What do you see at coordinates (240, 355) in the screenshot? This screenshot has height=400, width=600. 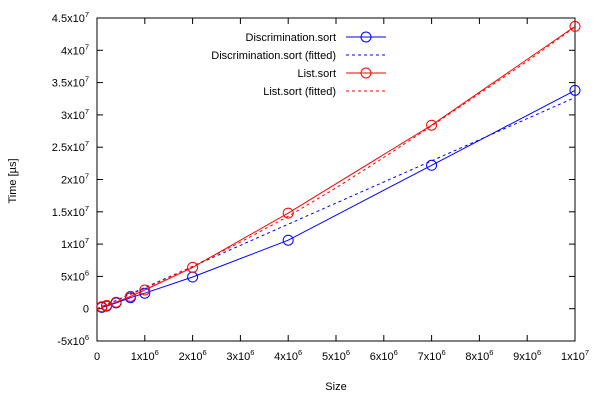 I see `x-tick-label: 3x10⁶` at bounding box center [240, 355].